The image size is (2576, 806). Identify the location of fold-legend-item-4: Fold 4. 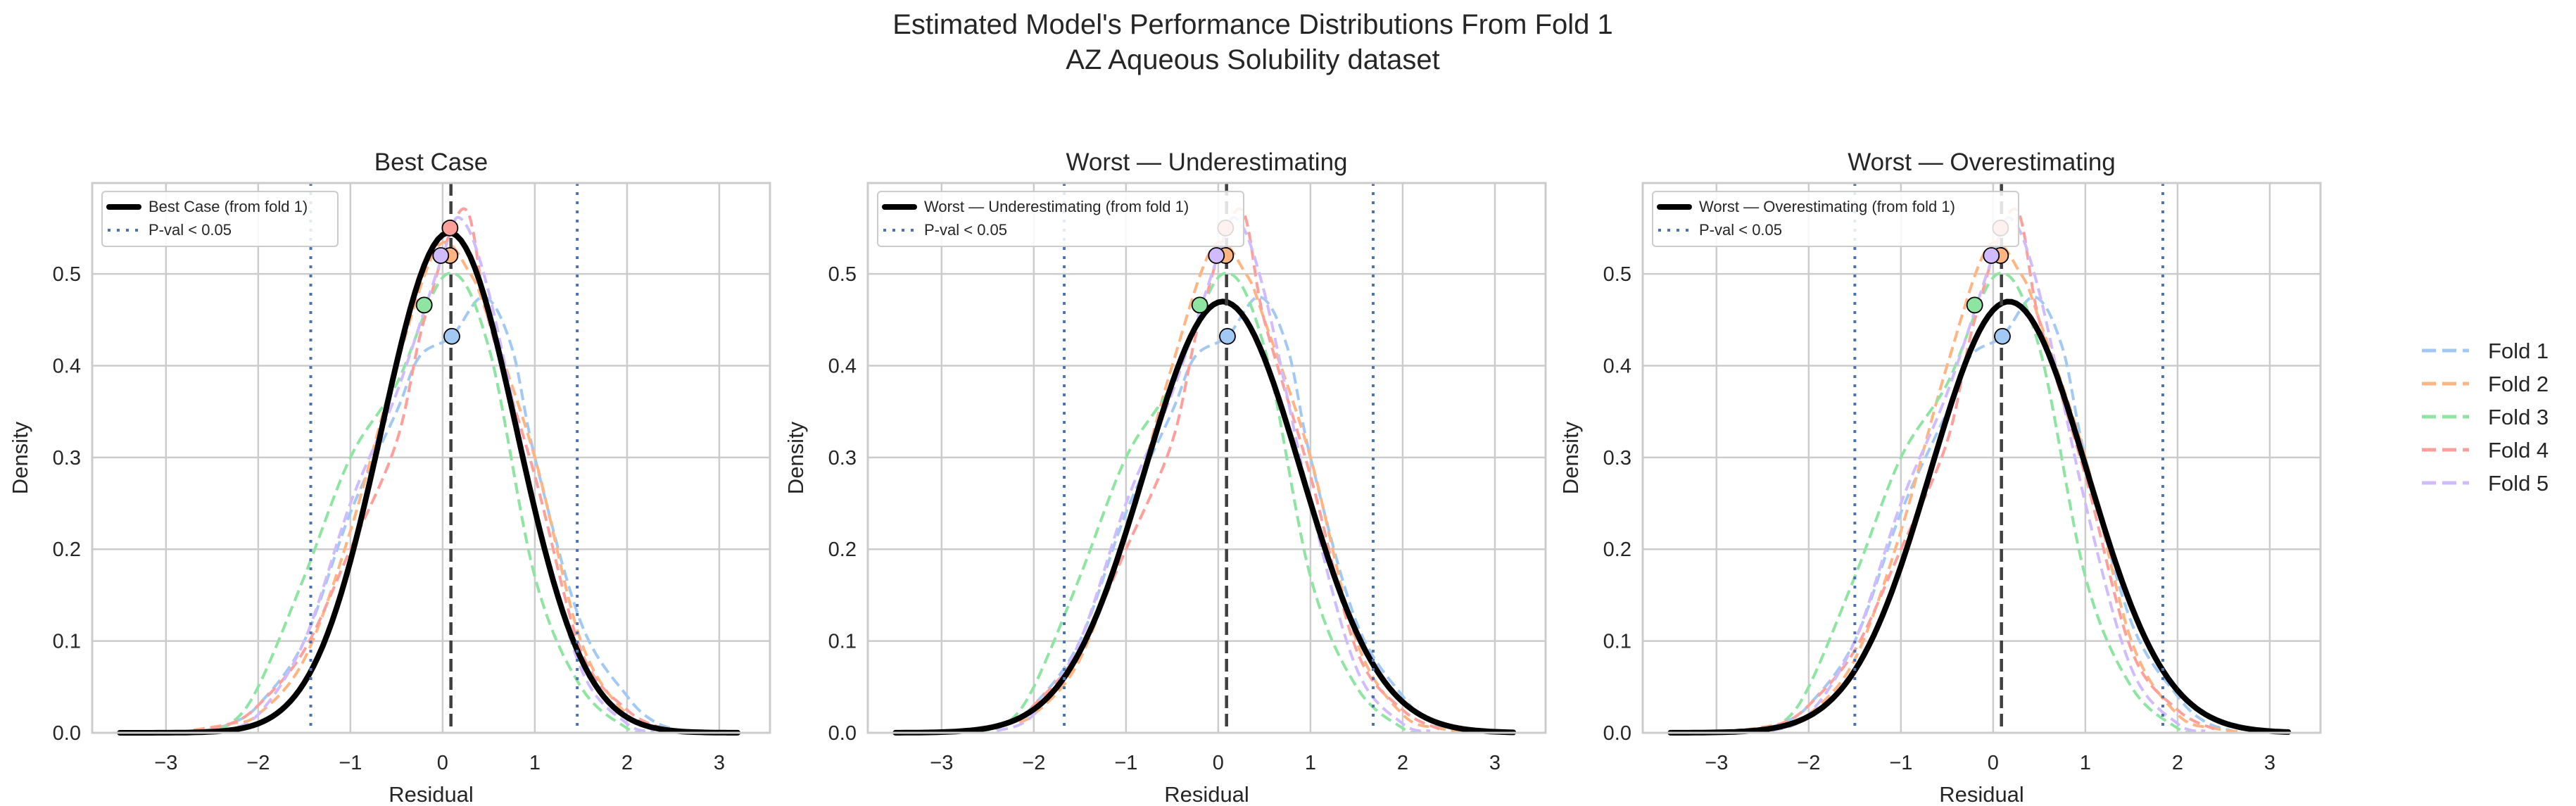
(2485, 450).